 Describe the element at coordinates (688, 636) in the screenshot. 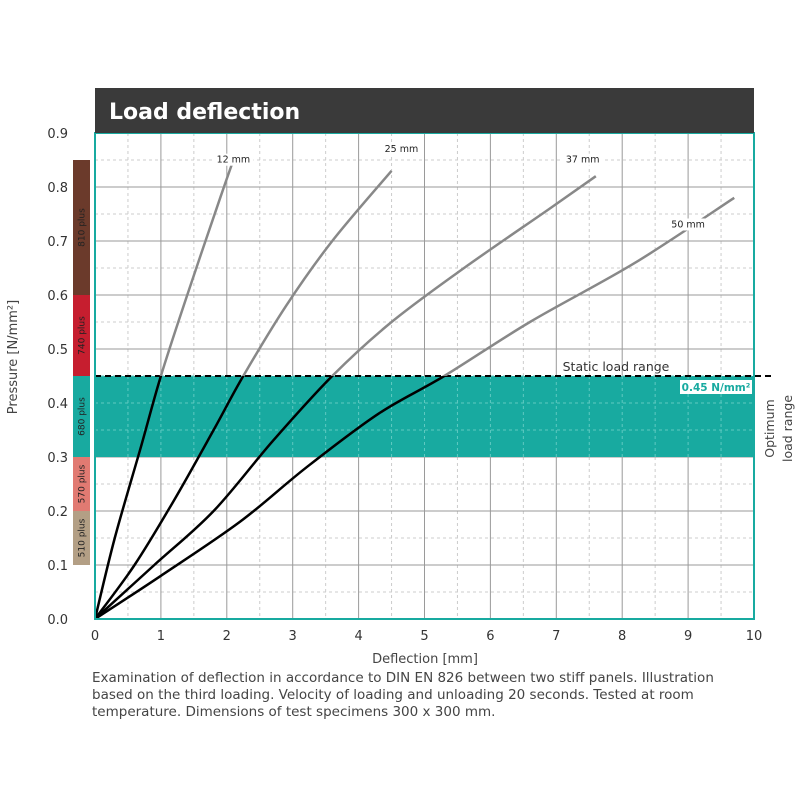

I see `x-tick-label: 9` at that location.